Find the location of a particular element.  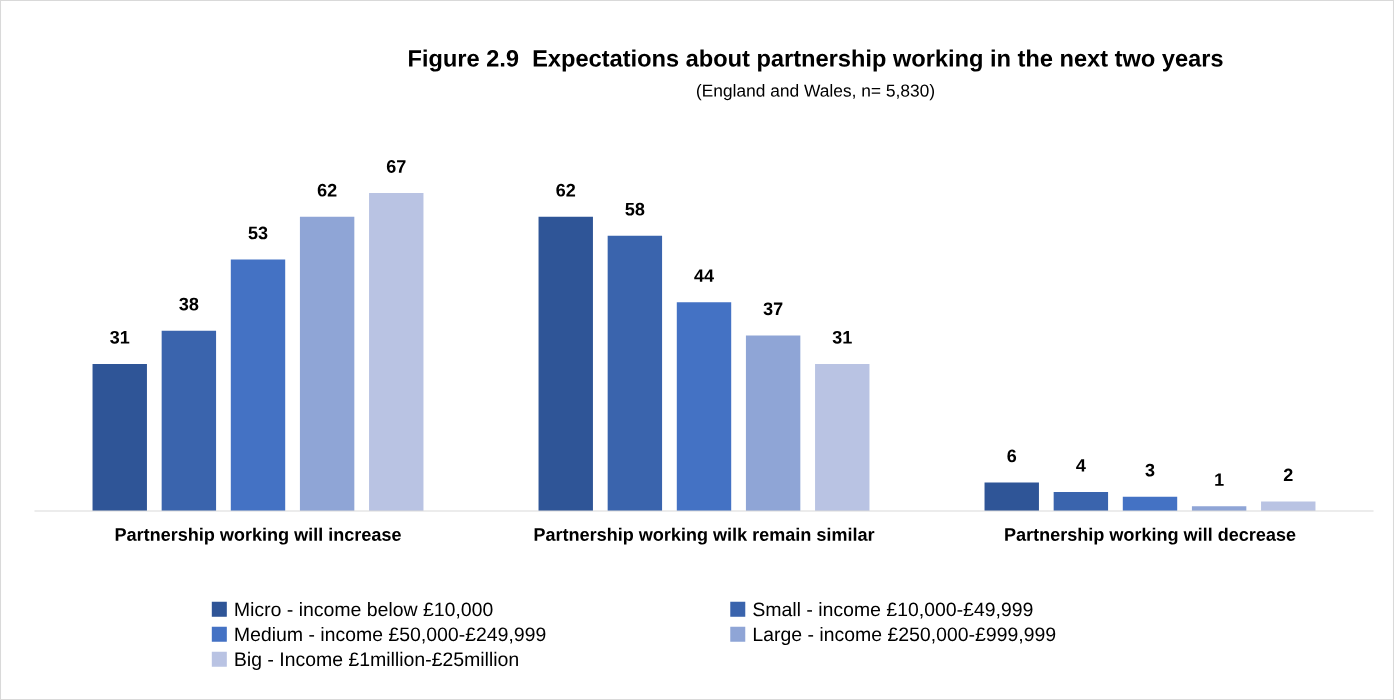

x-tick-label: Partnership working wilk remain similar is located at coordinates (704, 536).